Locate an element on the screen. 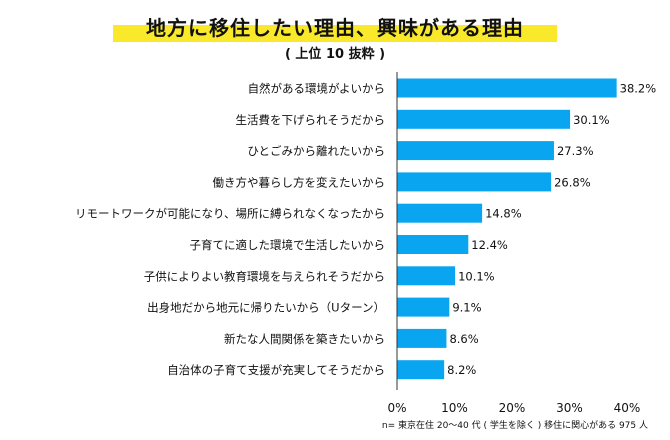 Image resolution: width=670 pixels, height=440 pixels. value-label: 10.1% is located at coordinates (476, 276).